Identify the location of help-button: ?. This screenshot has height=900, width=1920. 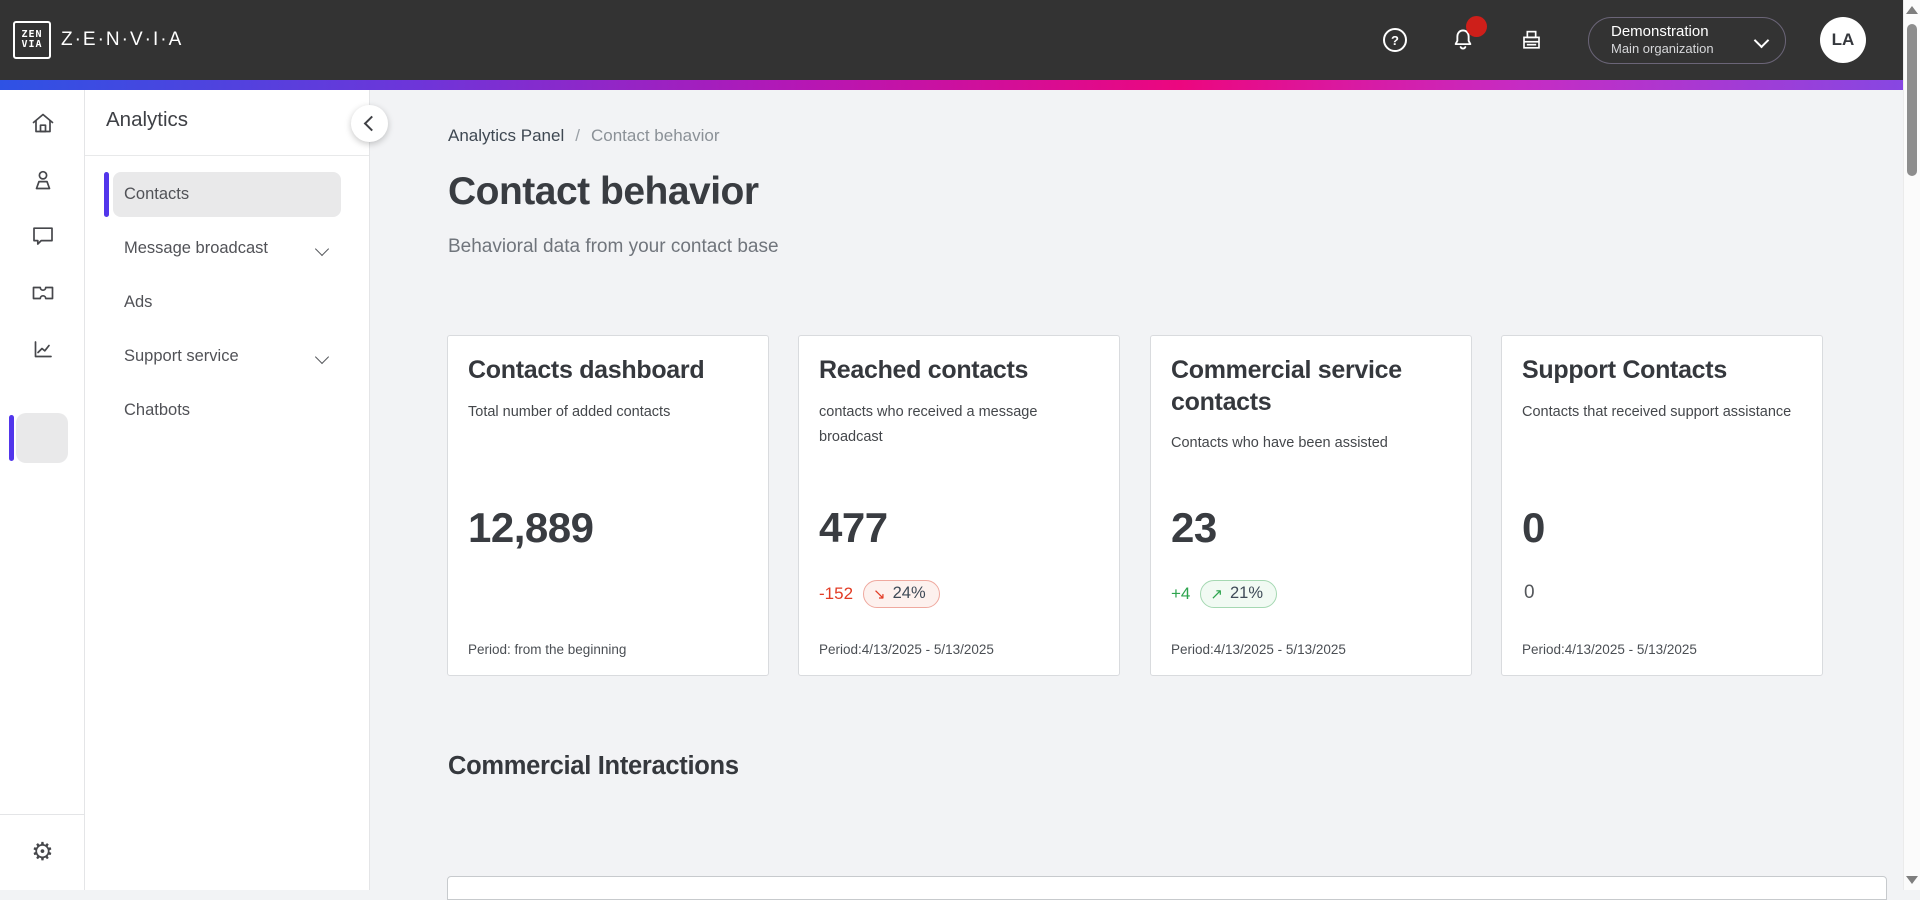
(1395, 40).